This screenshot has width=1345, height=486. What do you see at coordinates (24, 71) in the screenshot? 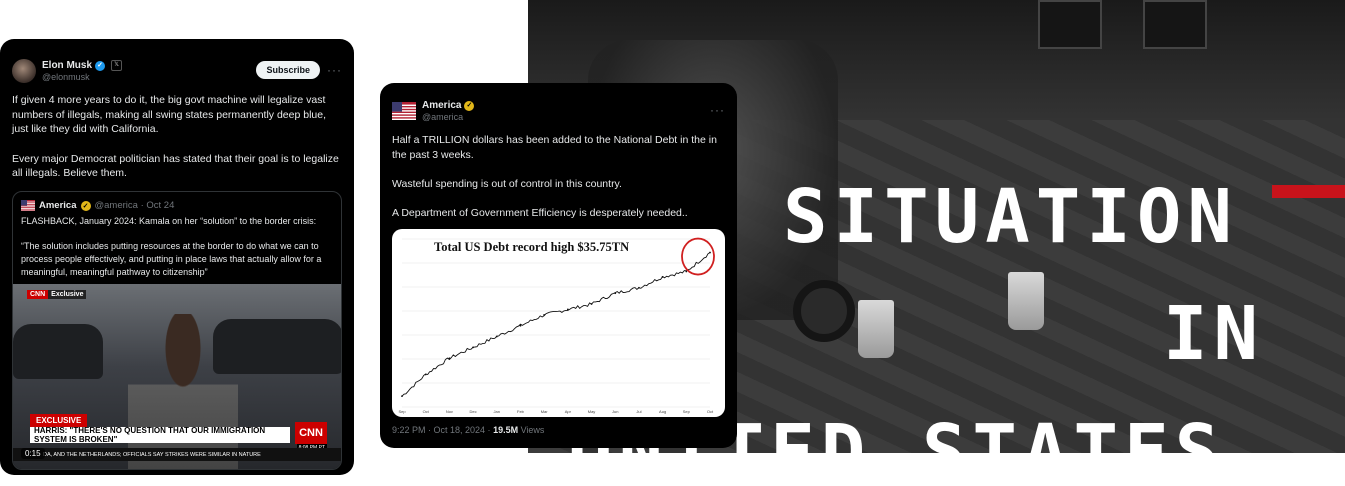
I see `avatar` at bounding box center [24, 71].